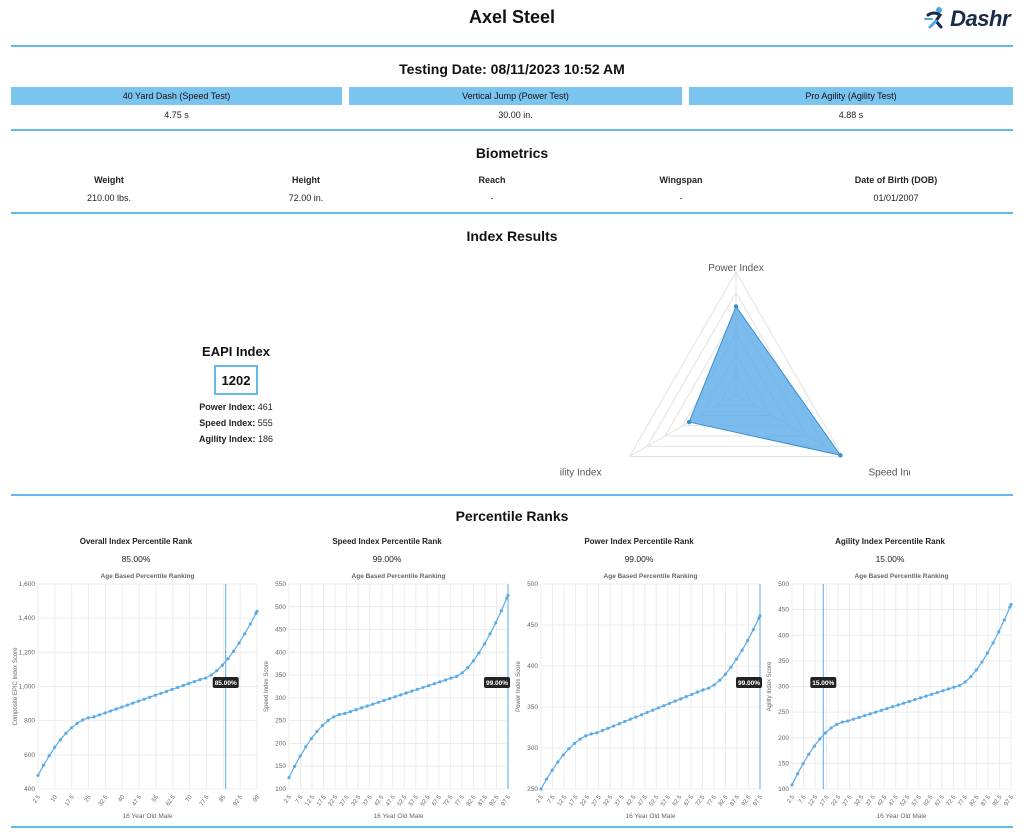 Image resolution: width=1024 pixels, height=832 pixels. Describe the element at coordinates (736, 268) in the screenshot. I see `radar-axis-label: Power Index` at that location.